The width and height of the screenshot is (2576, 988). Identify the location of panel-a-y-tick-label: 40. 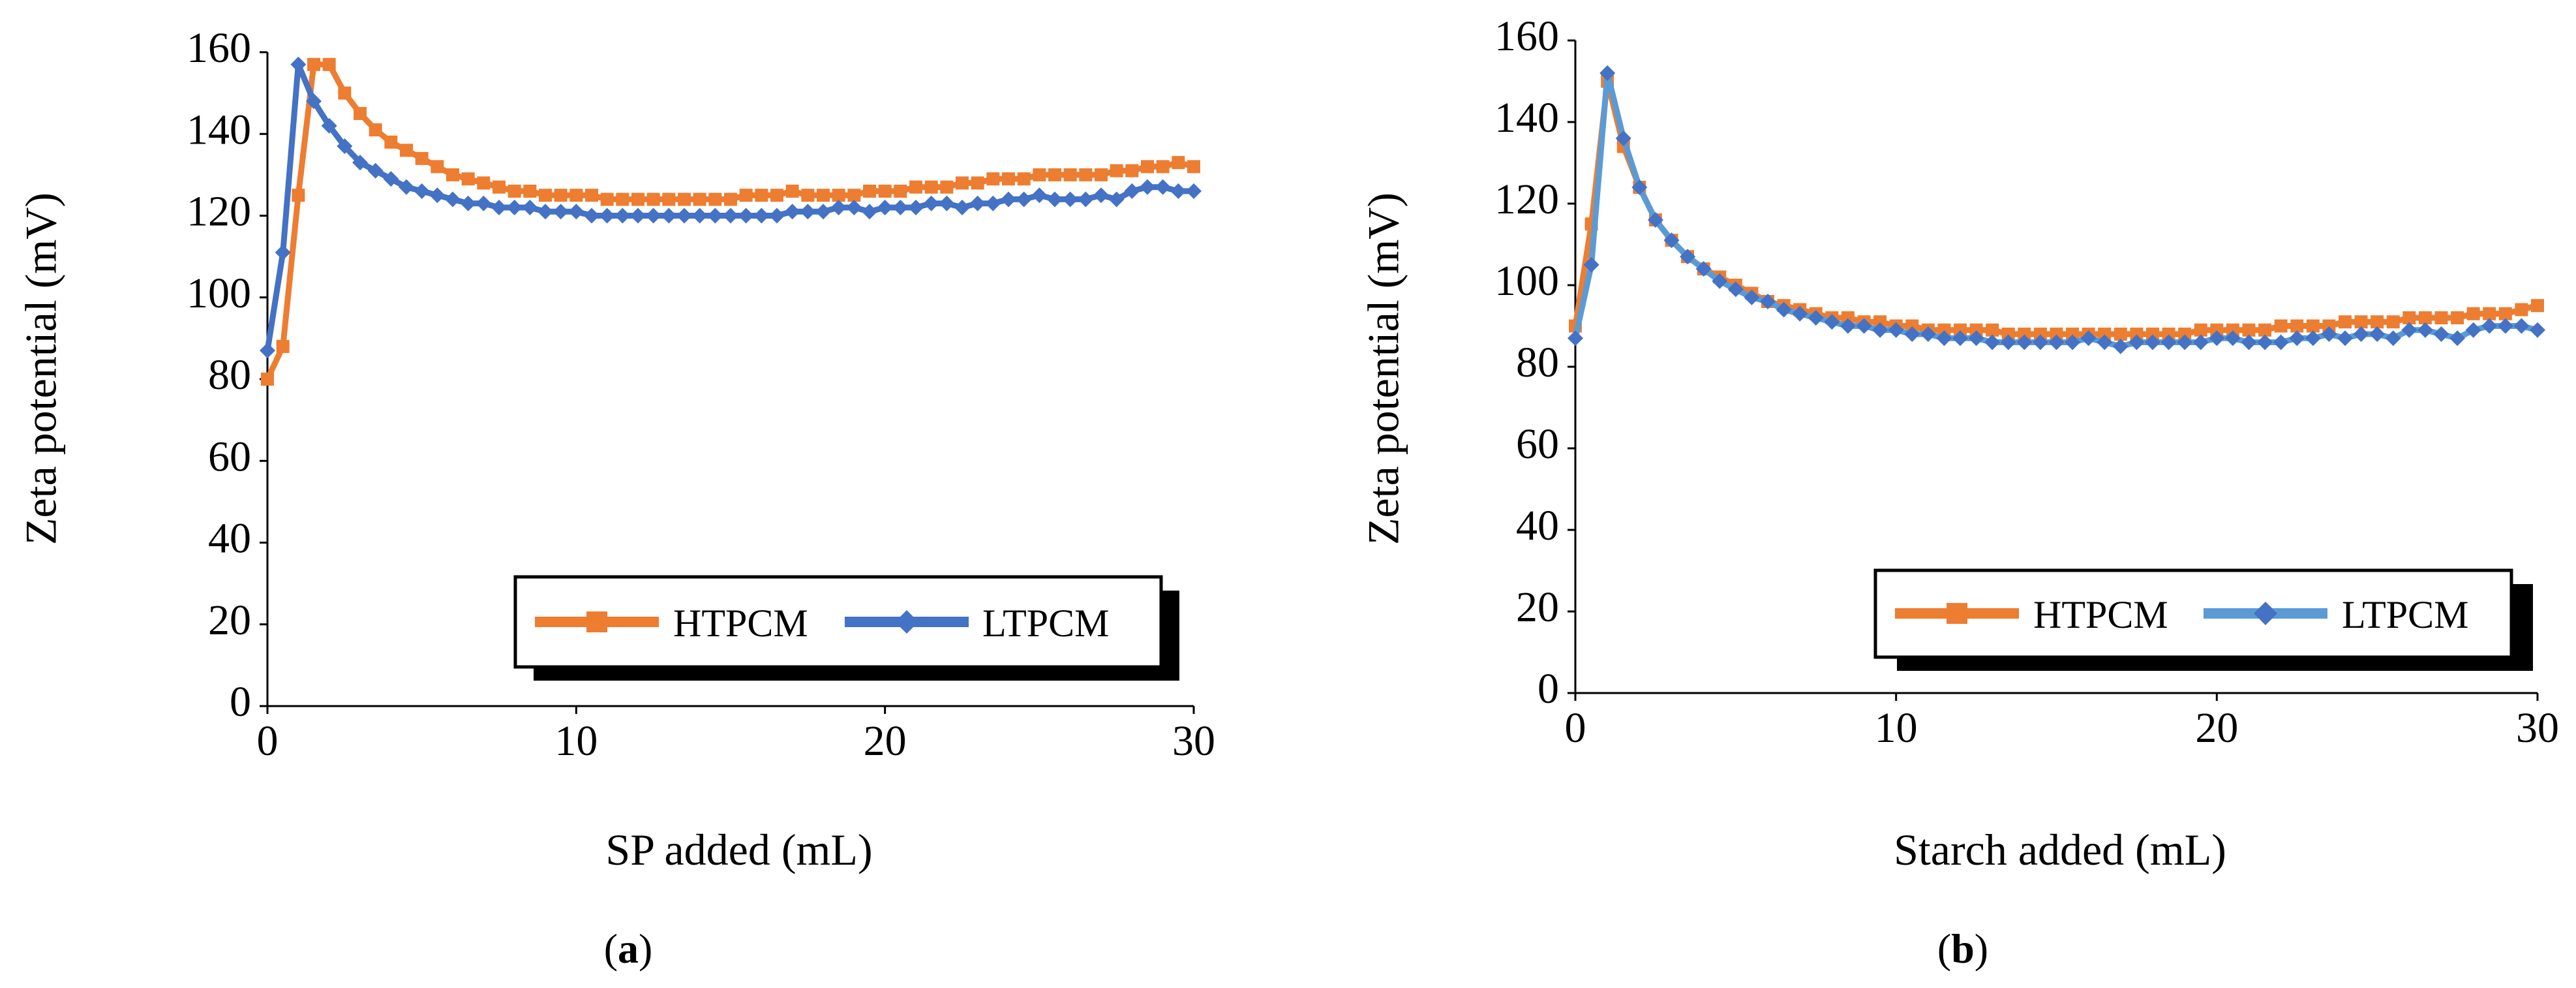
(230, 539).